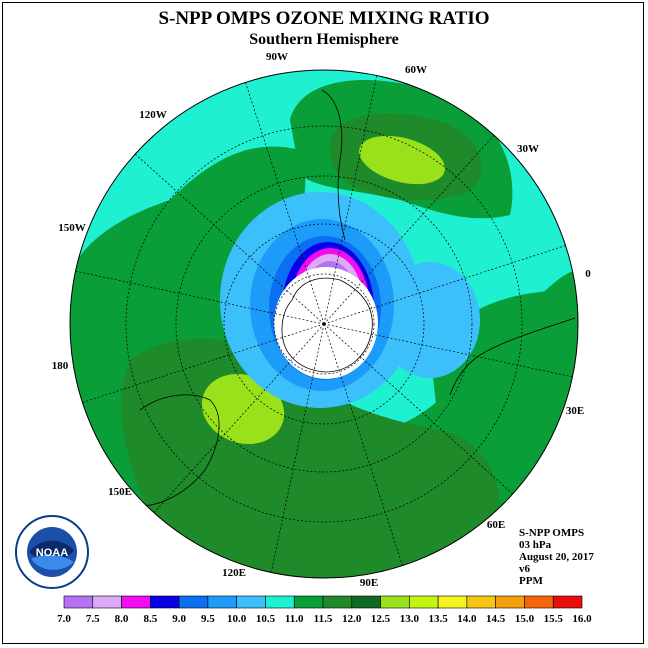 Image resolution: width=648 pixels, height=648 pixels. Describe the element at coordinates (179, 619) in the screenshot. I see `colorbar-label: 9.0` at that location.